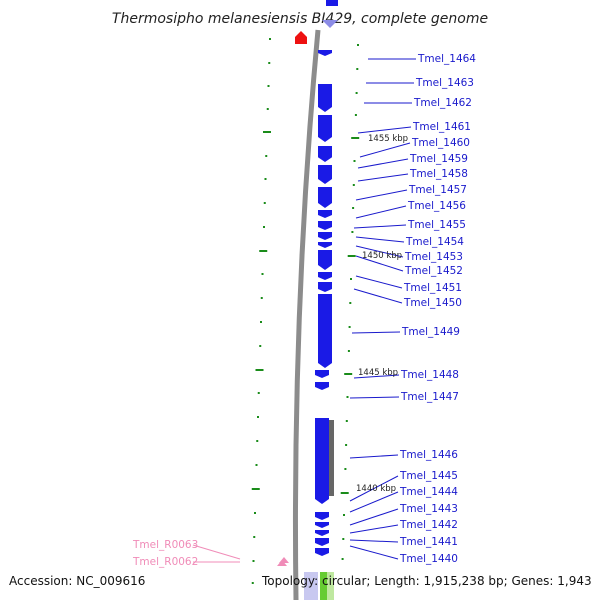  What do you see at coordinates (434, 242) in the screenshot?
I see `gene-label: Tmel_1454` at bounding box center [434, 242].